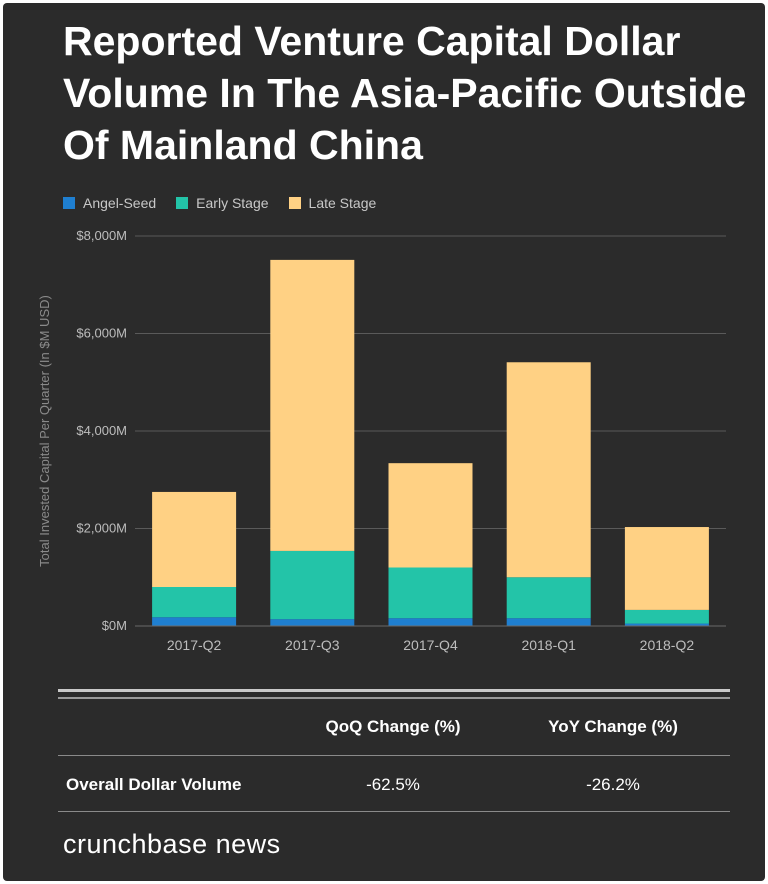 The height and width of the screenshot is (884, 768). I want to click on bar-early-stage-2017-q3, so click(312, 585).